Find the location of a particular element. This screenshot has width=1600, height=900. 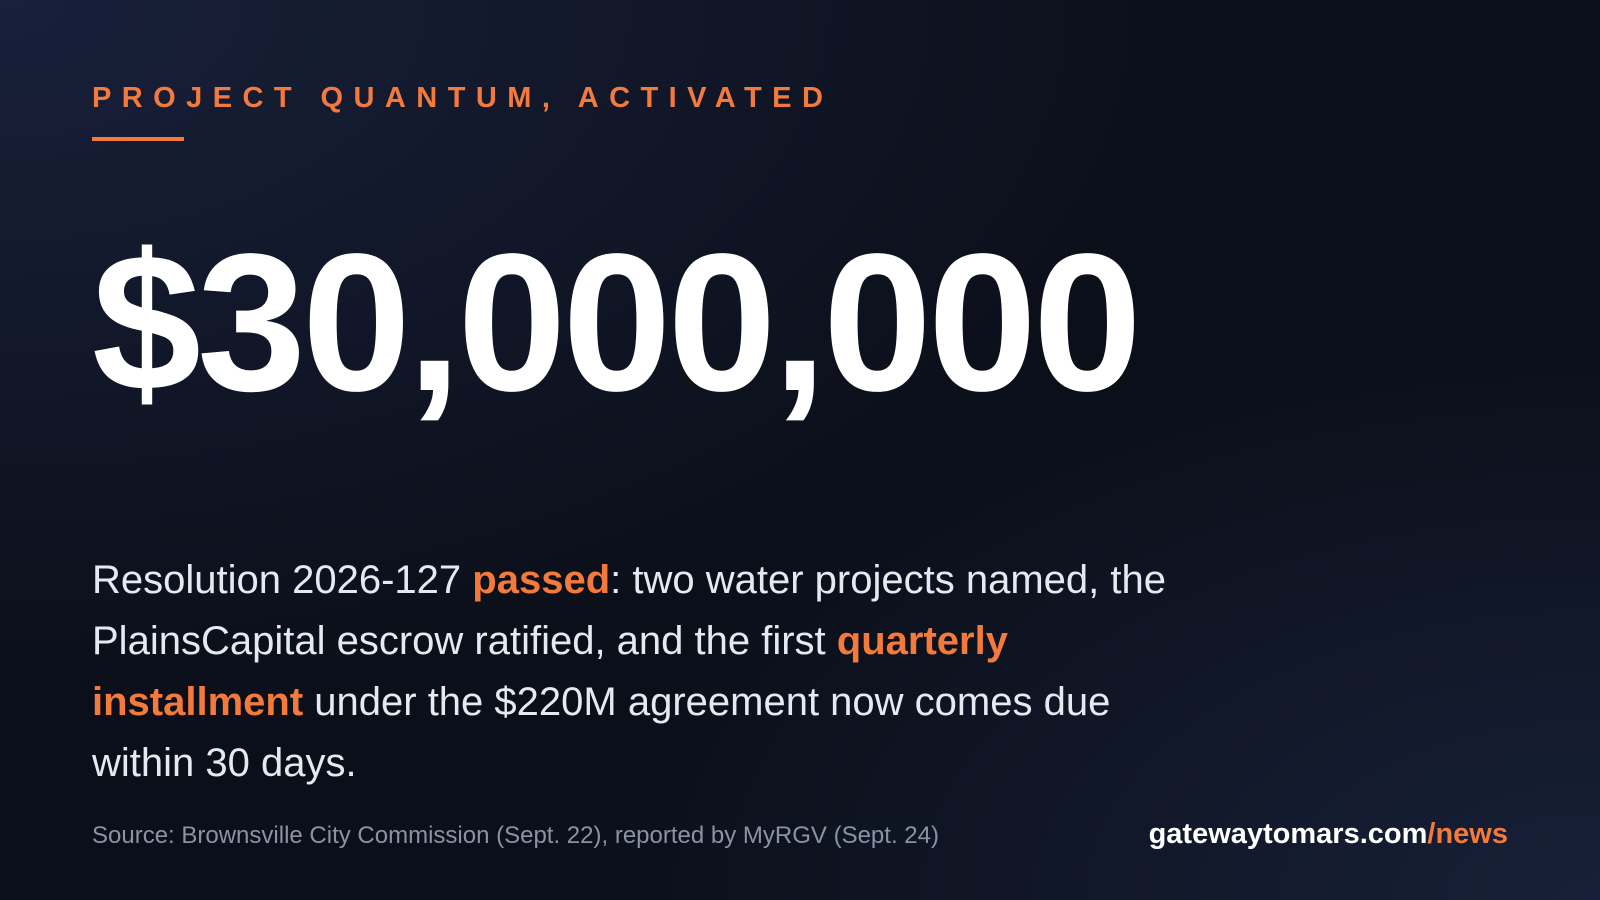

site-domain: gatewaytomars.com is located at coordinates (1288, 834).